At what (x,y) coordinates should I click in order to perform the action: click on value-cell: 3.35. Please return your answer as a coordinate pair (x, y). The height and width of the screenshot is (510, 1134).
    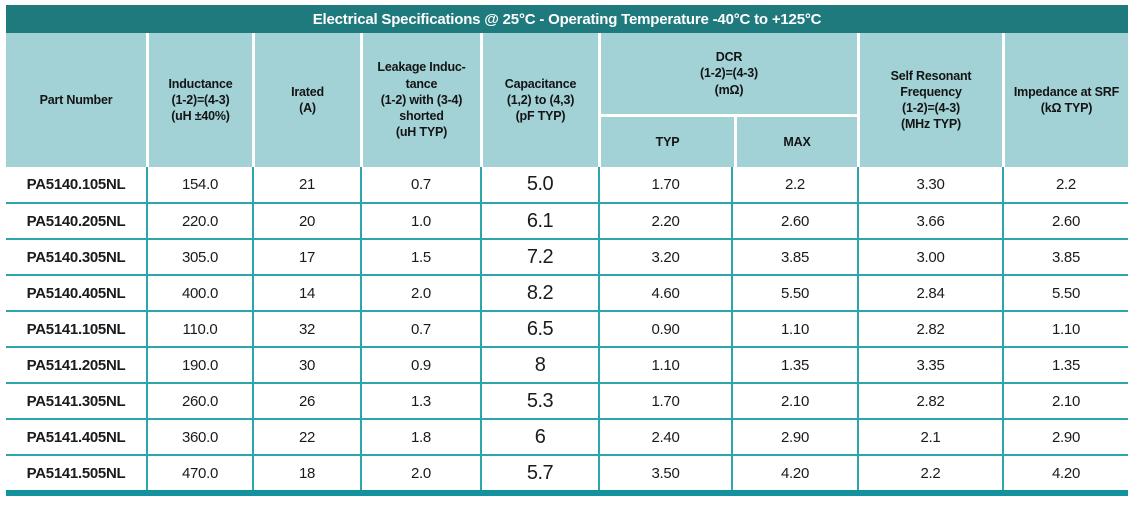
    Looking at the image, I should click on (929, 365).